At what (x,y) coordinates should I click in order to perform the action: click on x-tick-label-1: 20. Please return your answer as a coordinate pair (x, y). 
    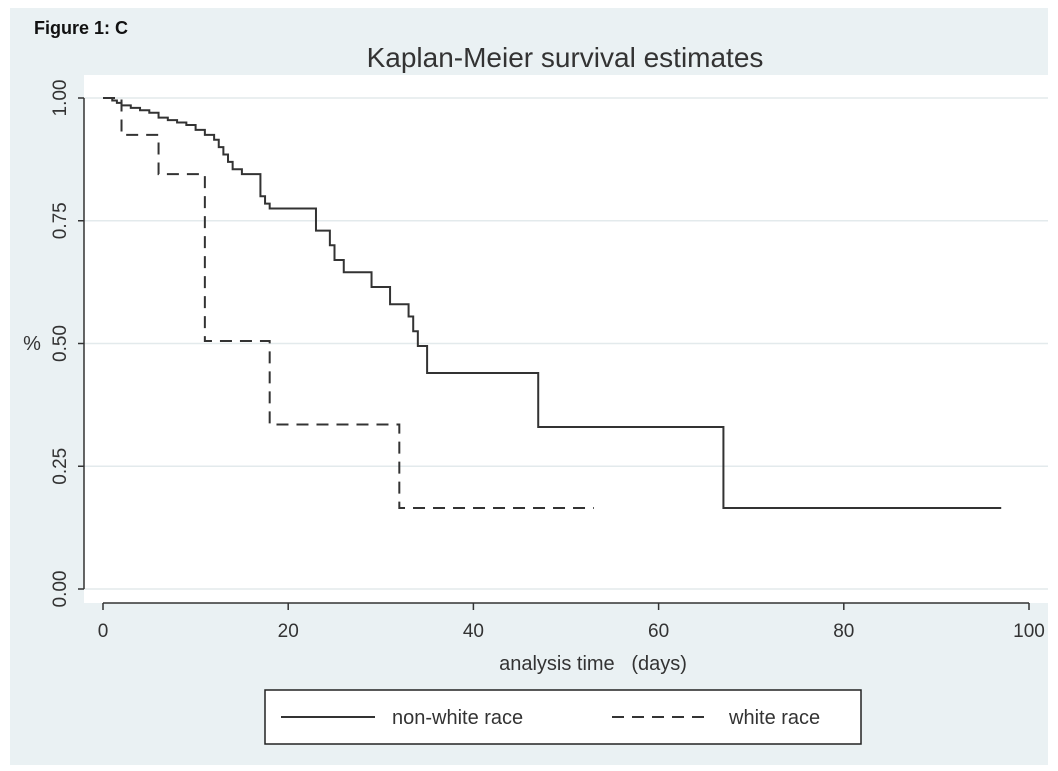
    Looking at the image, I should click on (288, 631).